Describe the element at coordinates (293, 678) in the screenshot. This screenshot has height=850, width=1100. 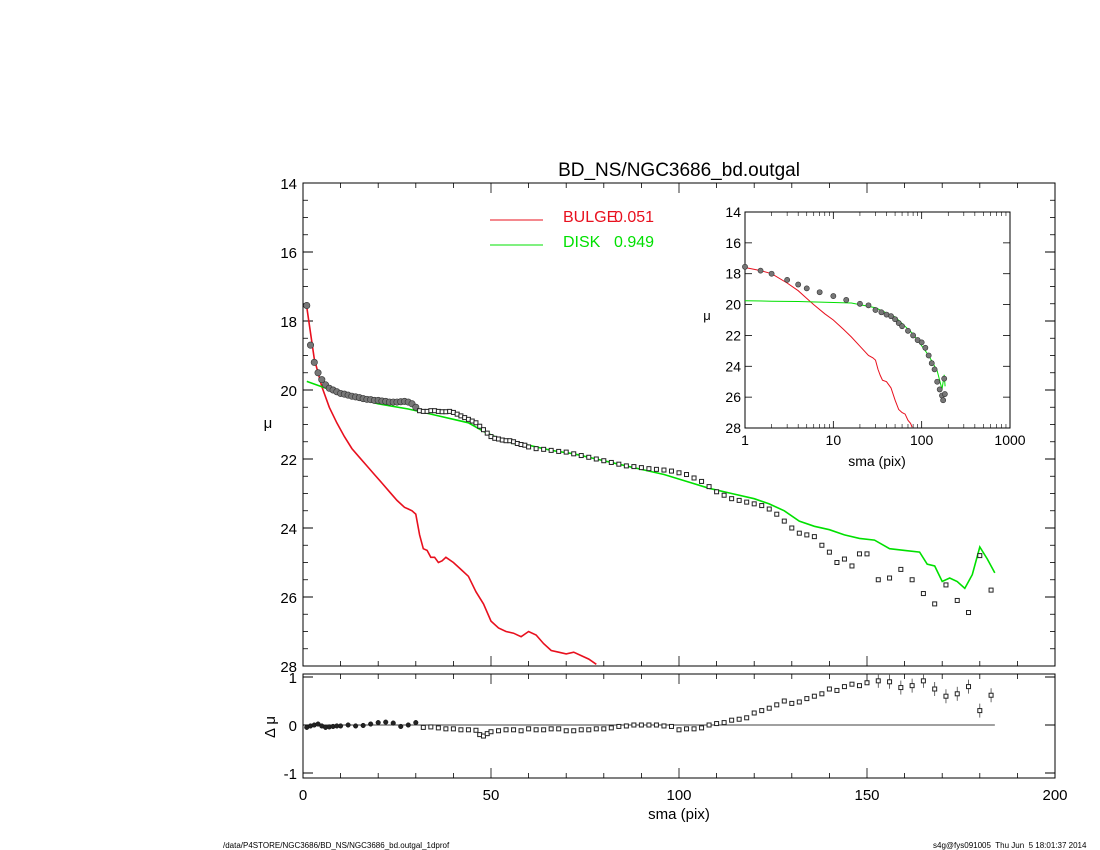
I see `residual-y-tick-label: 1` at that location.